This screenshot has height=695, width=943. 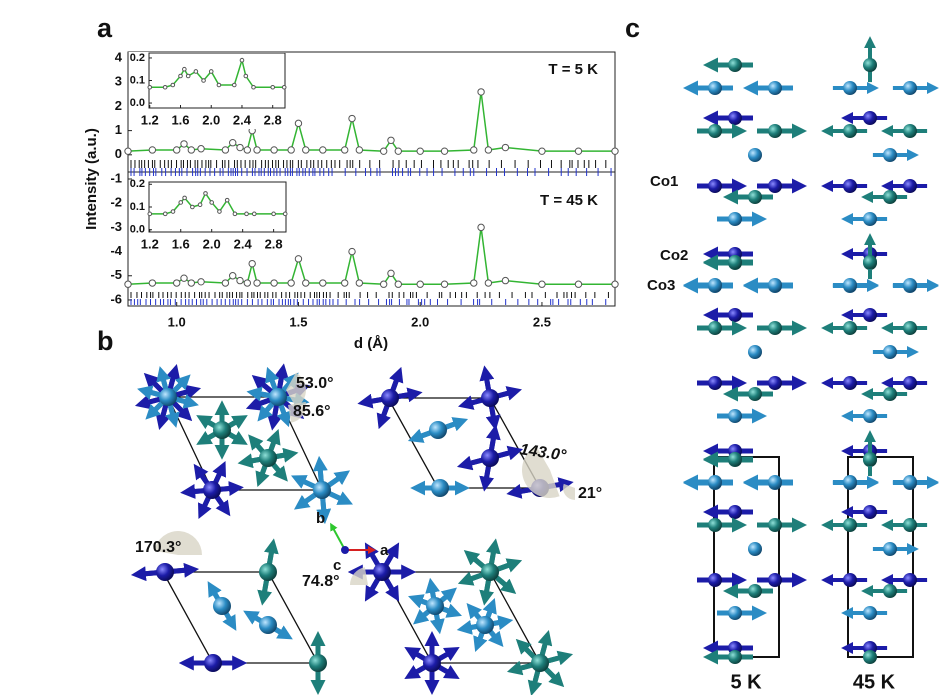 What do you see at coordinates (181, 243) in the screenshot?
I see `inset-x-tick-label: 1.6` at bounding box center [181, 243].